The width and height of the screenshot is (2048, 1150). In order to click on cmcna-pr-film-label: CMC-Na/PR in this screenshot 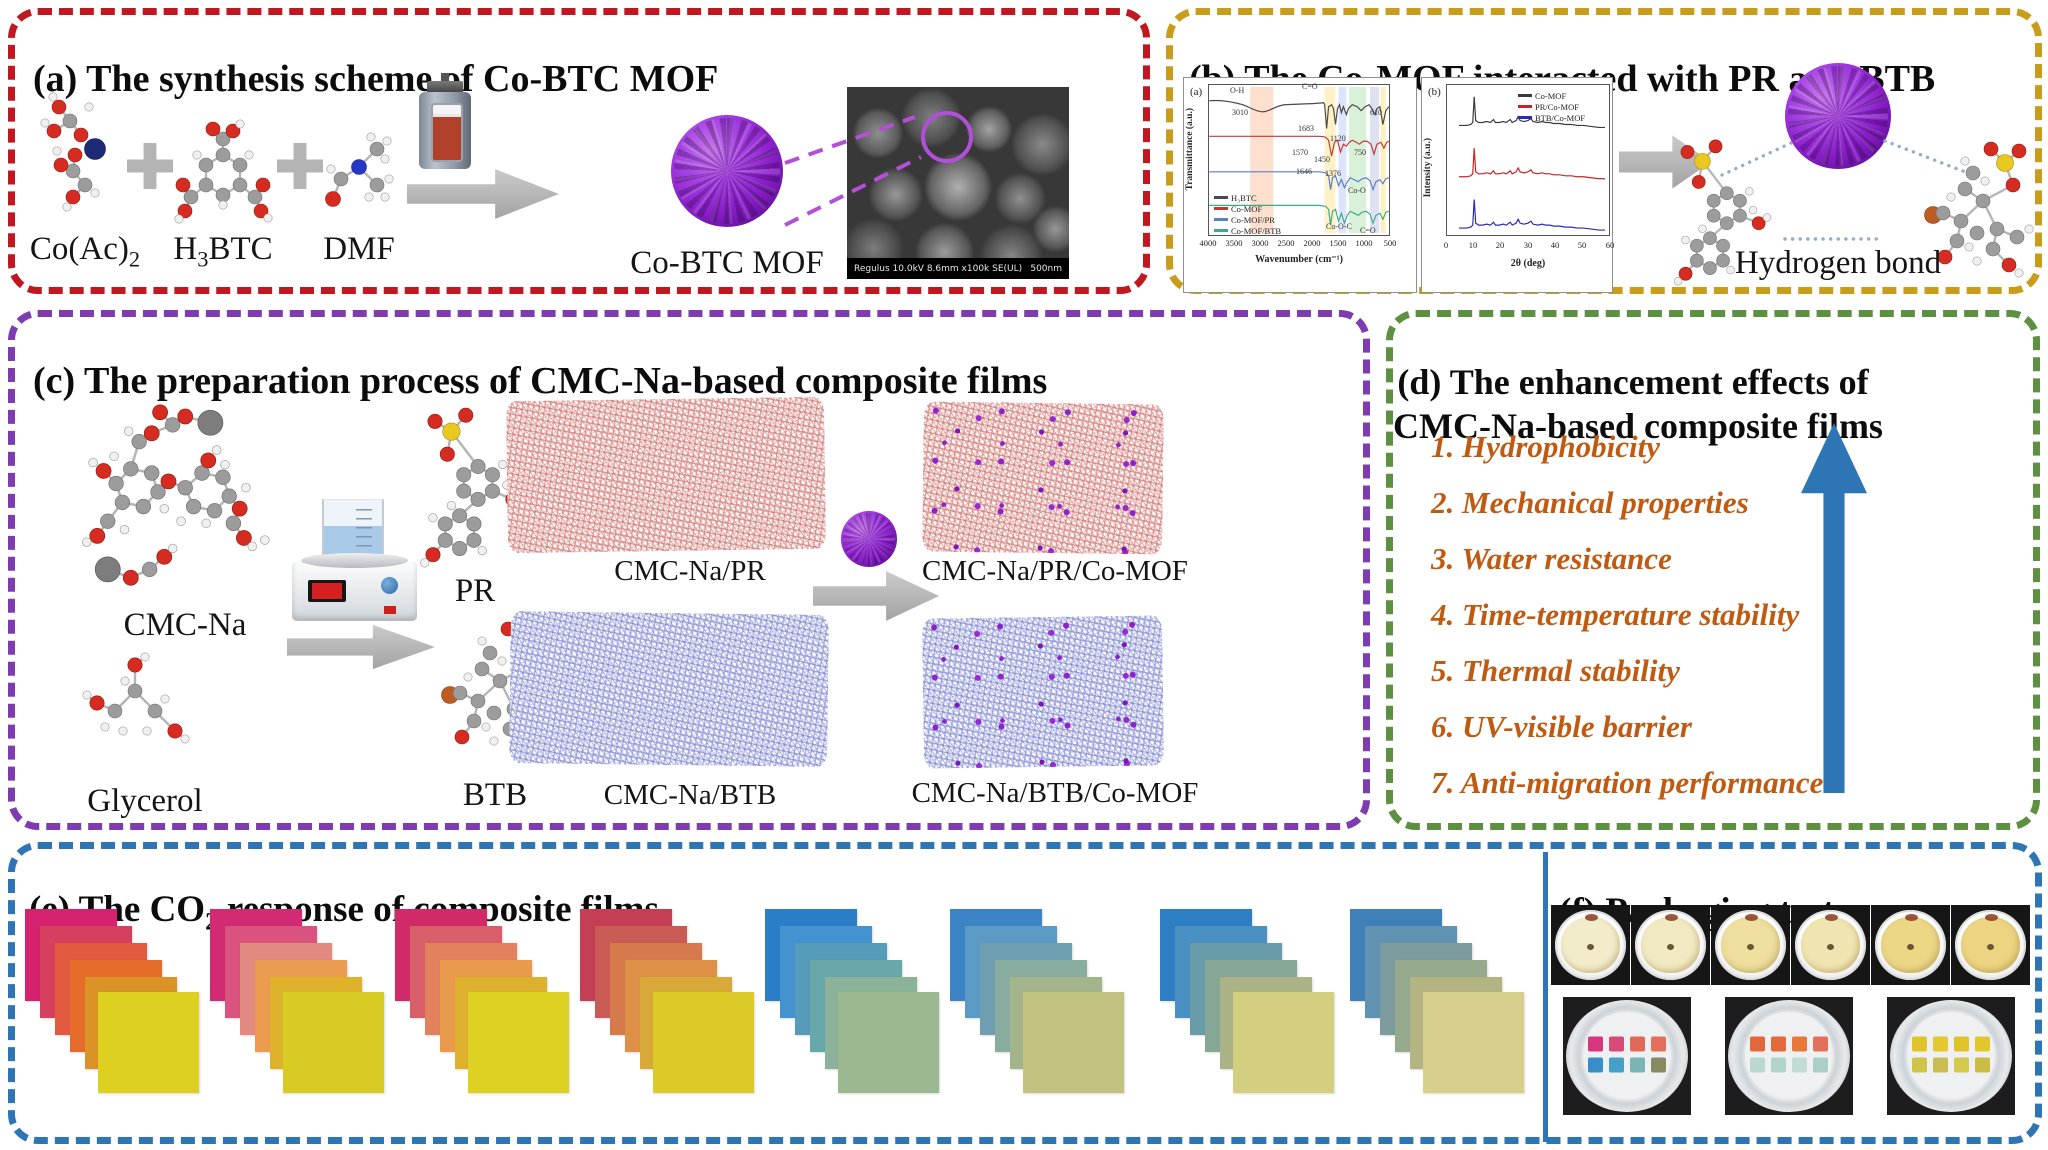, I will do `click(690, 571)`.